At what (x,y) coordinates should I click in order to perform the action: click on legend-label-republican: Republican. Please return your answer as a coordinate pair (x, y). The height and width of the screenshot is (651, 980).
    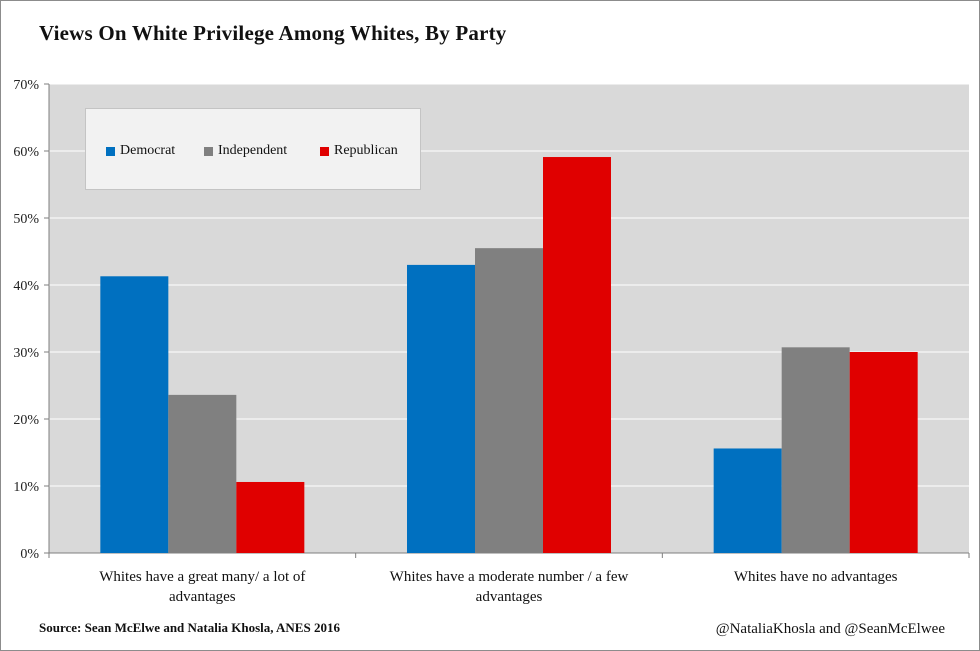
    Looking at the image, I should click on (366, 150).